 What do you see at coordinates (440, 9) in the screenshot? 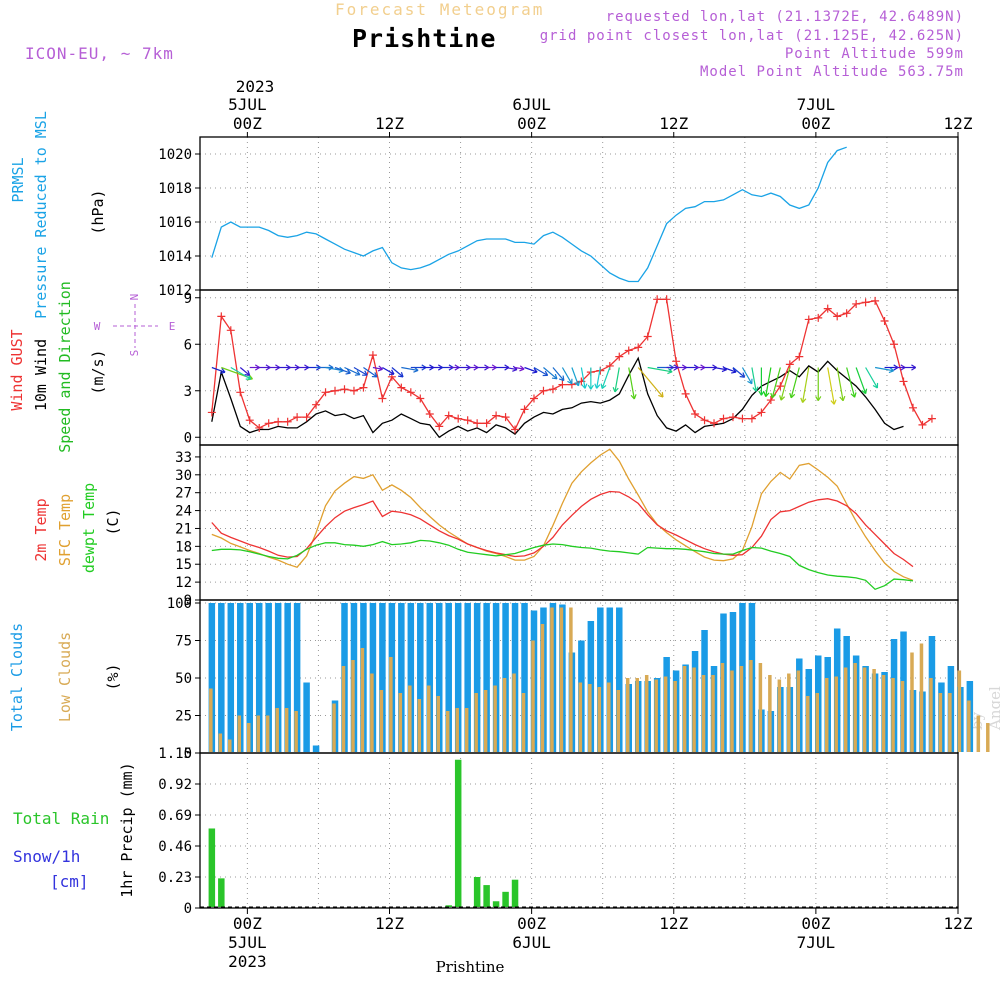
I see `chart-subtitle: Forecast Meteogram` at bounding box center [440, 9].